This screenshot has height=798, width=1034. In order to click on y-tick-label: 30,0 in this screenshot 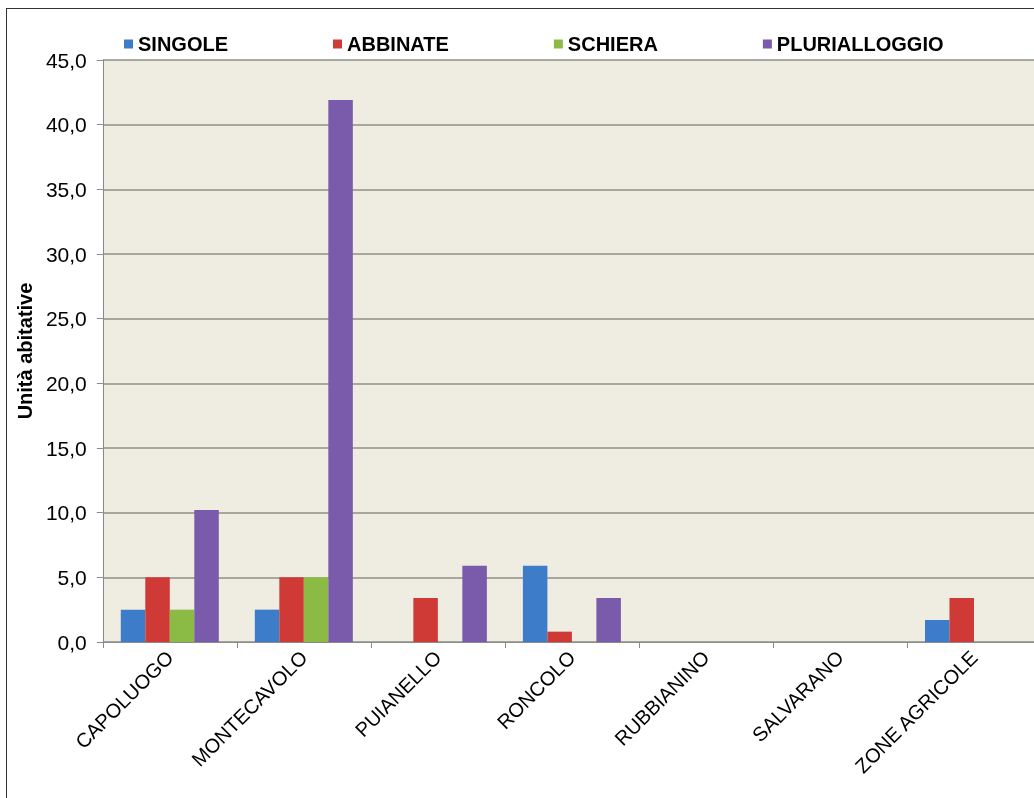, I will do `click(66, 254)`.